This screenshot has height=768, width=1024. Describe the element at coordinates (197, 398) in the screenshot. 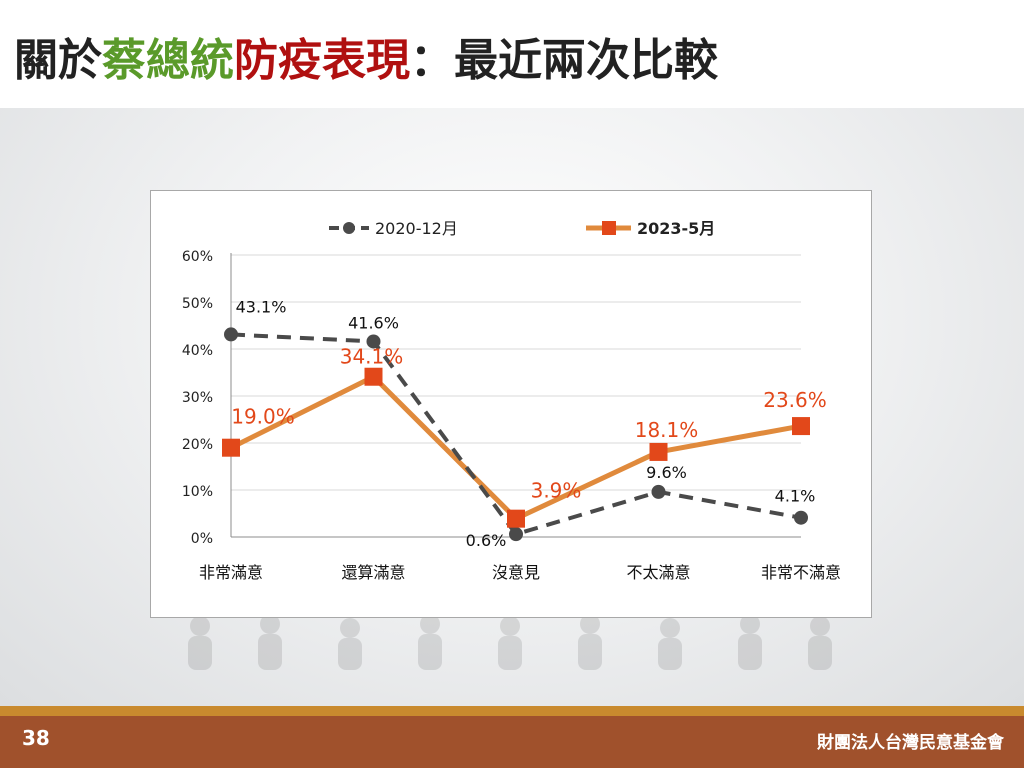

I see `y-tick-label: 30%` at that location.